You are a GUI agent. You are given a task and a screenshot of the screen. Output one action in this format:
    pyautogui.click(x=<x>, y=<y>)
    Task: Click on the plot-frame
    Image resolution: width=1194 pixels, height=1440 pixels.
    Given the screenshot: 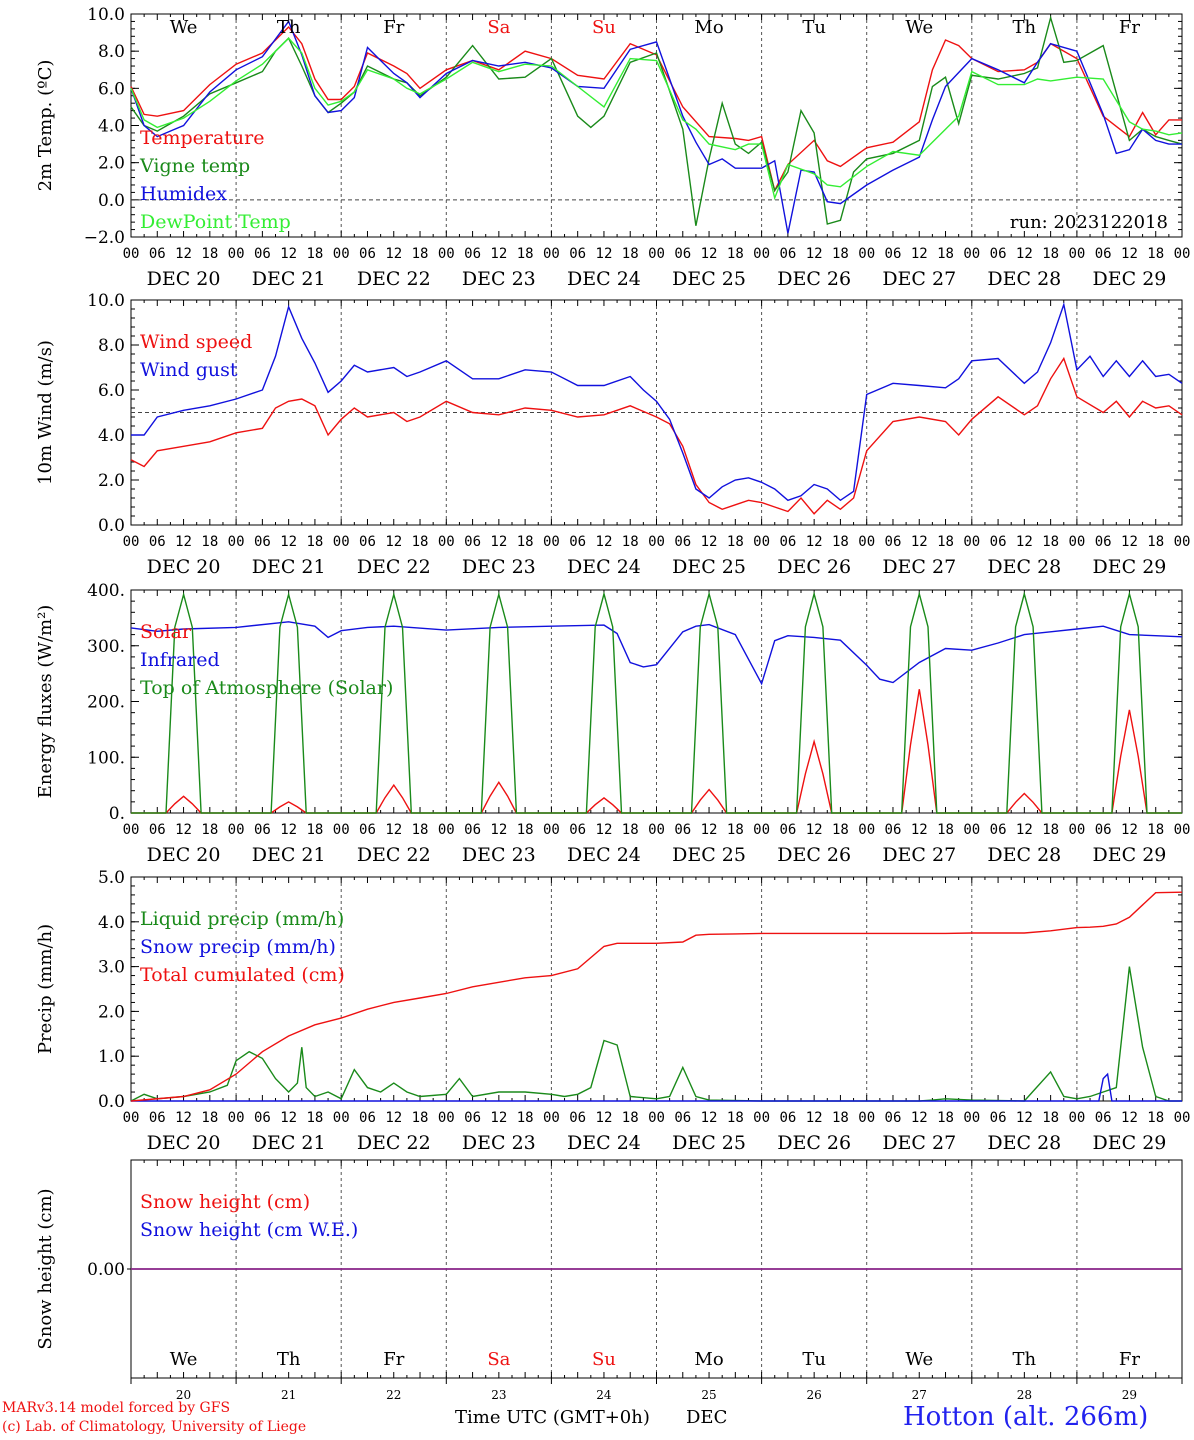 What is the action you would take?
    pyautogui.click(x=656, y=701)
    